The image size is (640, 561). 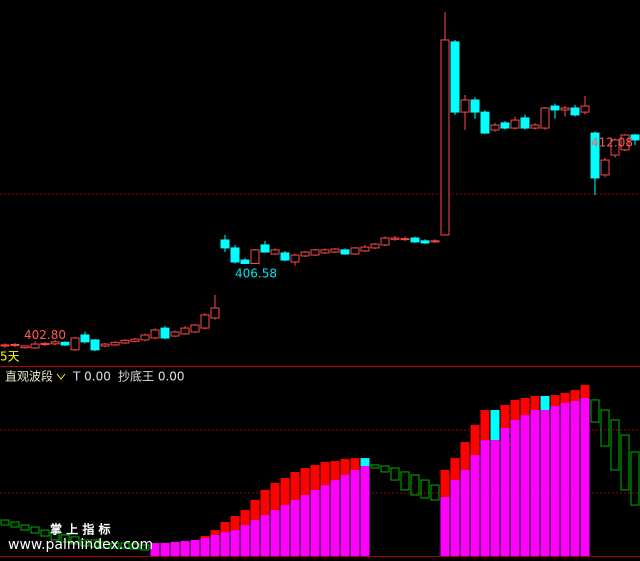 I want to click on dropdown-icon, so click(x=61, y=376).